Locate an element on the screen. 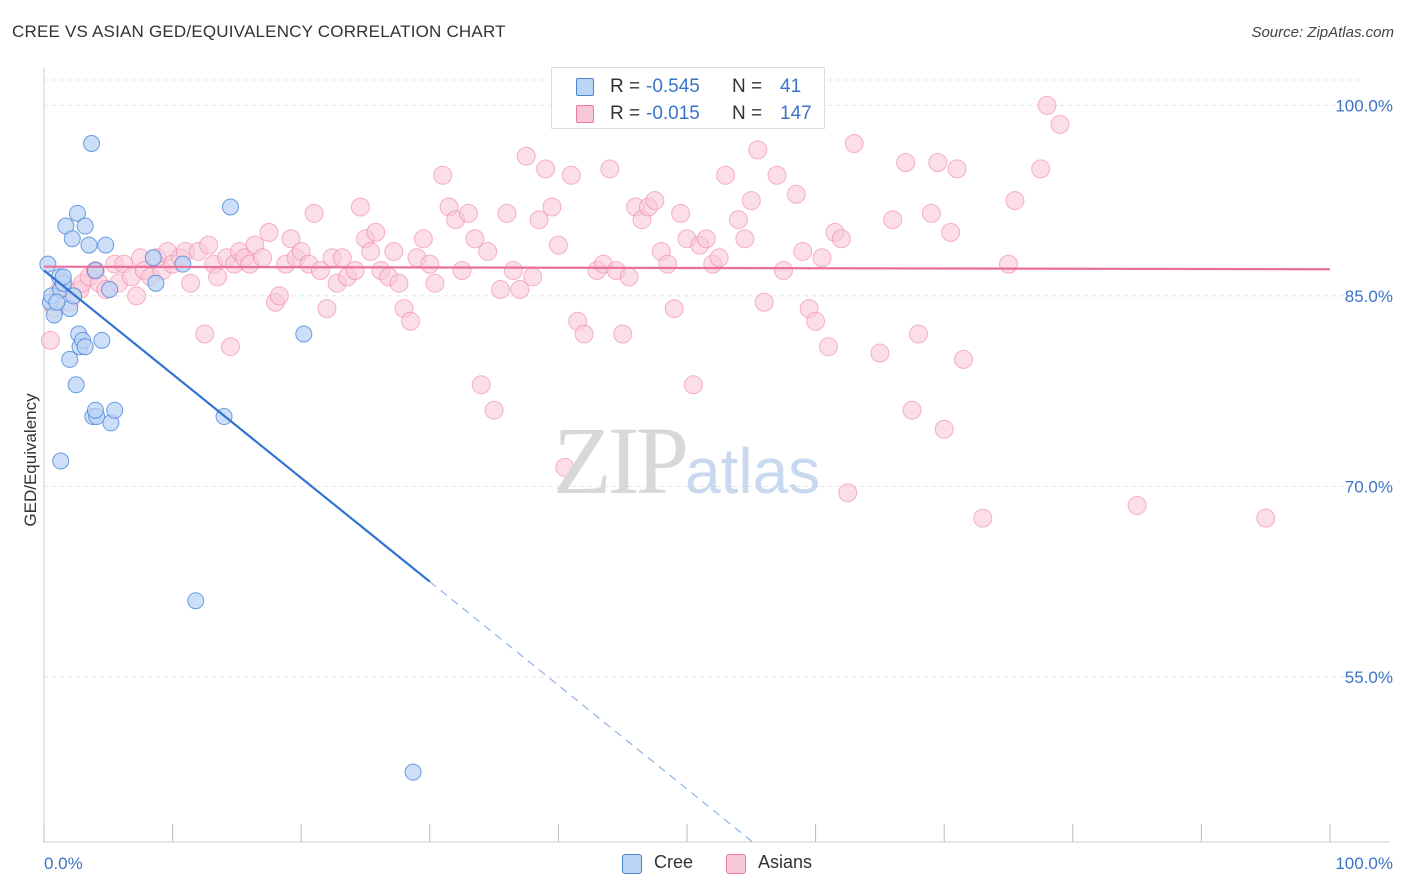 This screenshot has height=892, width=1406. asian-trend-line is located at coordinates (687, 268).